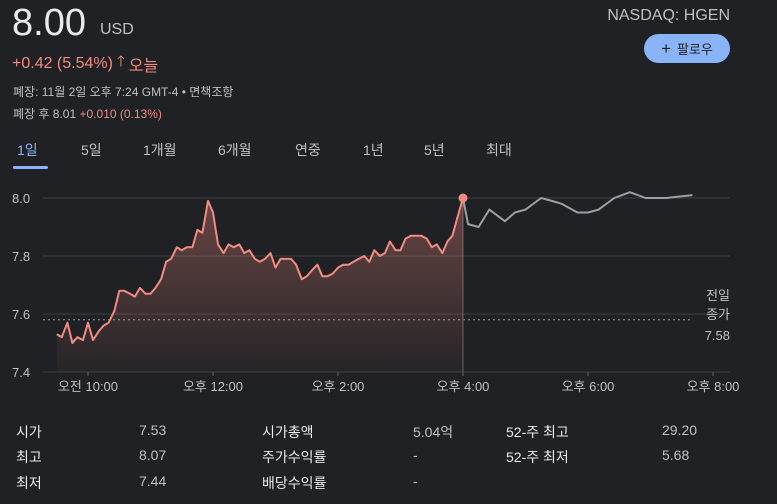 The image size is (777, 504). Describe the element at coordinates (153, 481) in the screenshot. I see `stat-value-low: 7.44` at that location.